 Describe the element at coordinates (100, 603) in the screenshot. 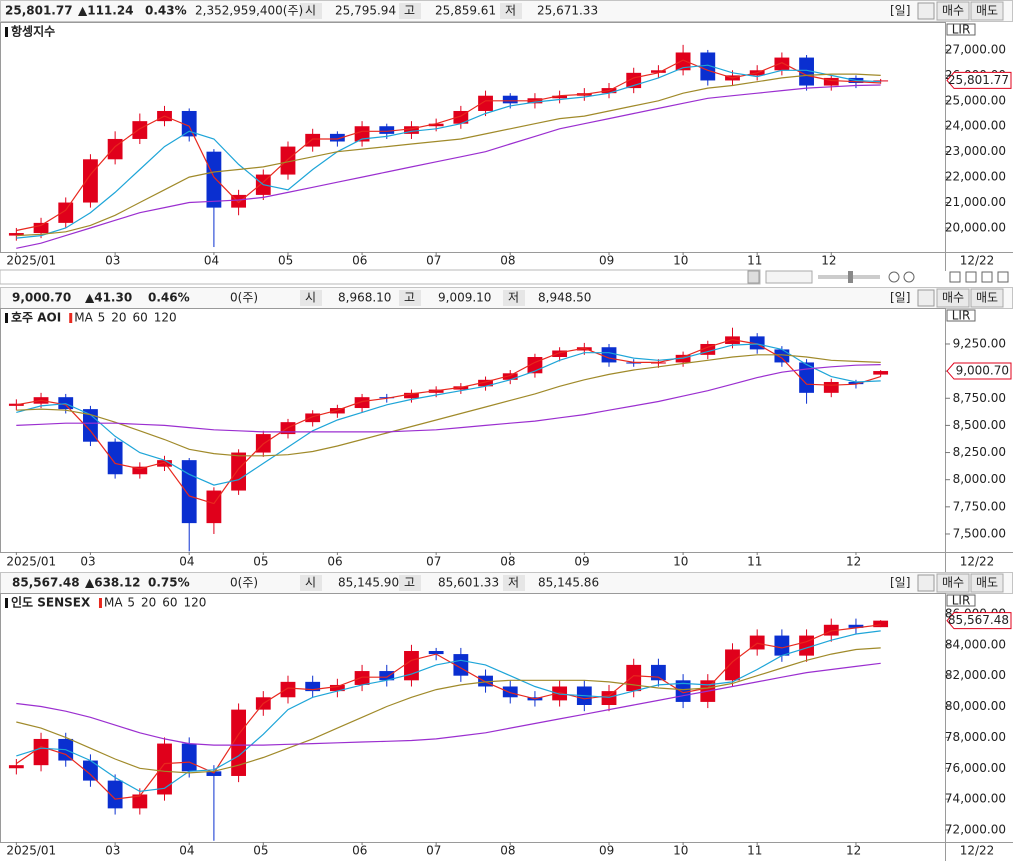

I see `legend-mark` at that location.